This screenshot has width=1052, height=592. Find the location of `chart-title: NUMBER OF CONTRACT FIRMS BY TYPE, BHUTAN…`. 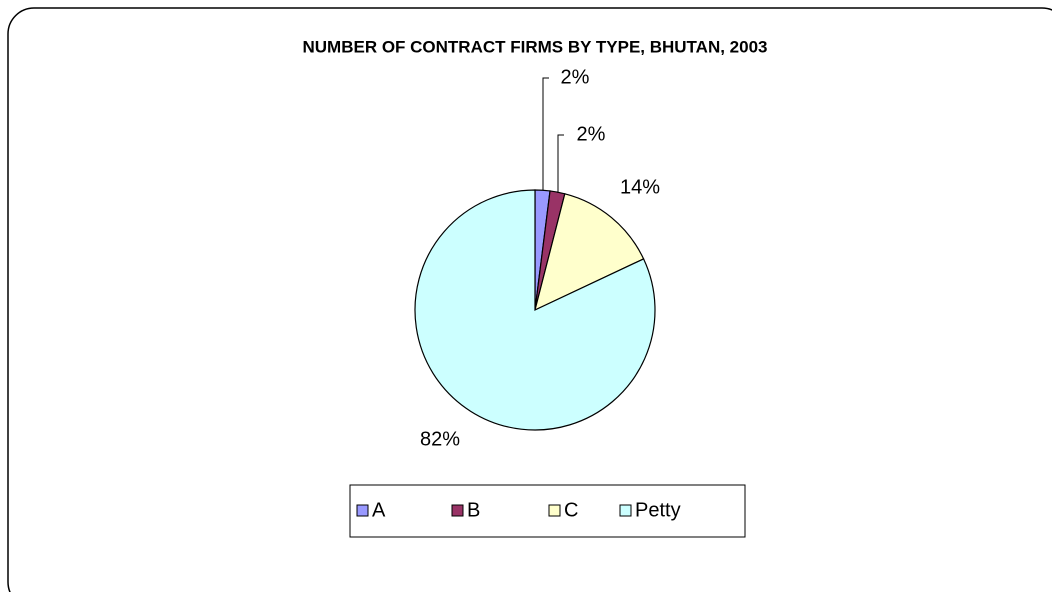

chart-title: NUMBER OF CONTRACT FIRMS BY TYPE, BHUTAN… is located at coordinates (534, 46).